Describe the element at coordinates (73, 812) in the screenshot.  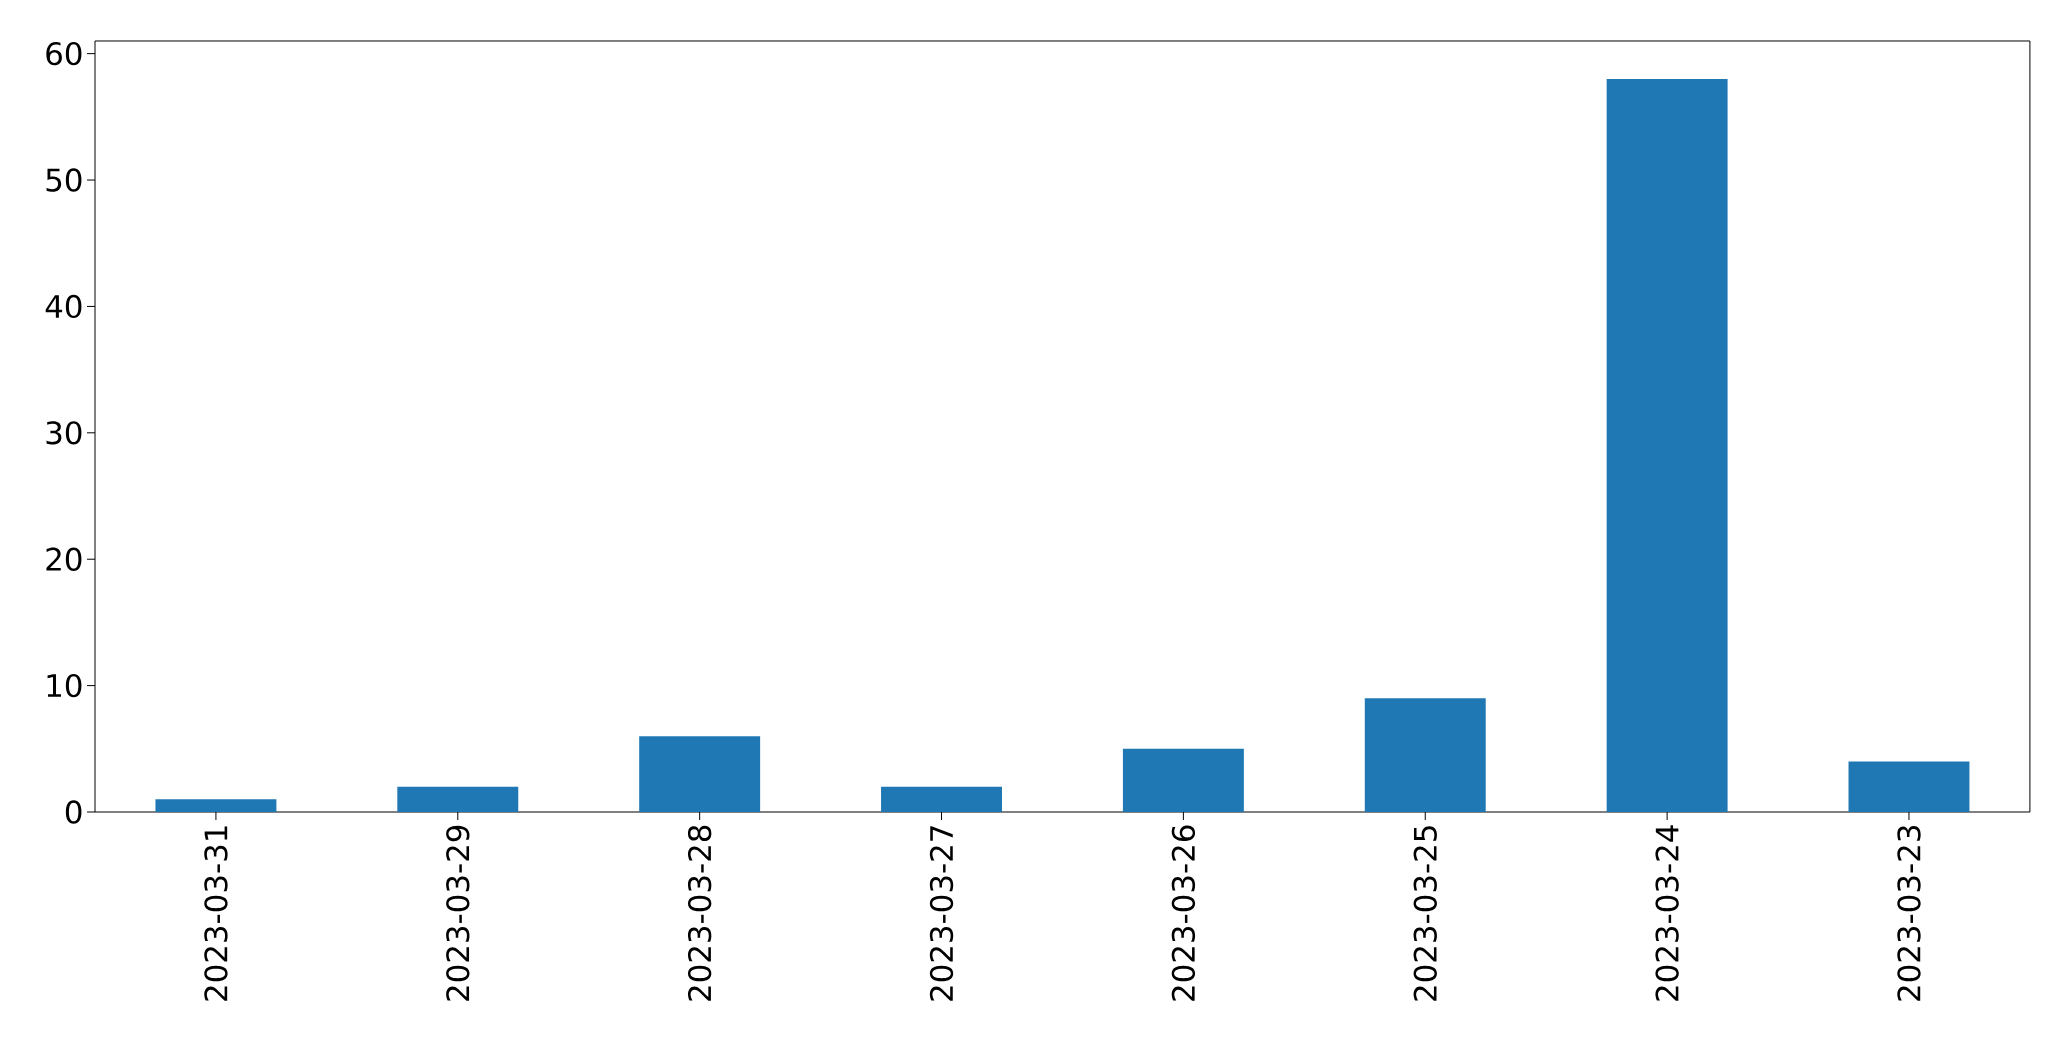
I see `y-tick-label: 0` at that location.